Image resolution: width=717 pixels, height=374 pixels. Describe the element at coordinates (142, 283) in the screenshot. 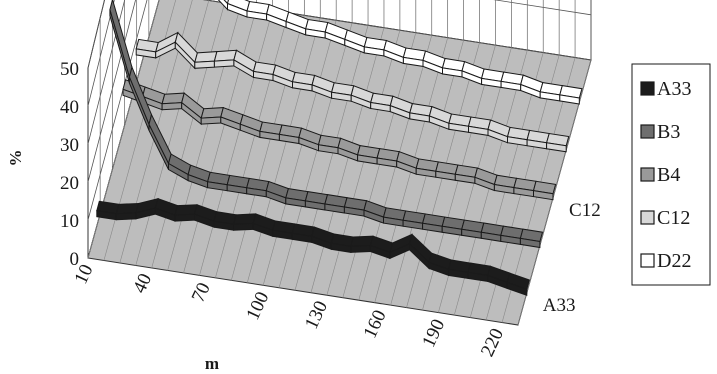

I see `x-tick-label: 40` at that location.